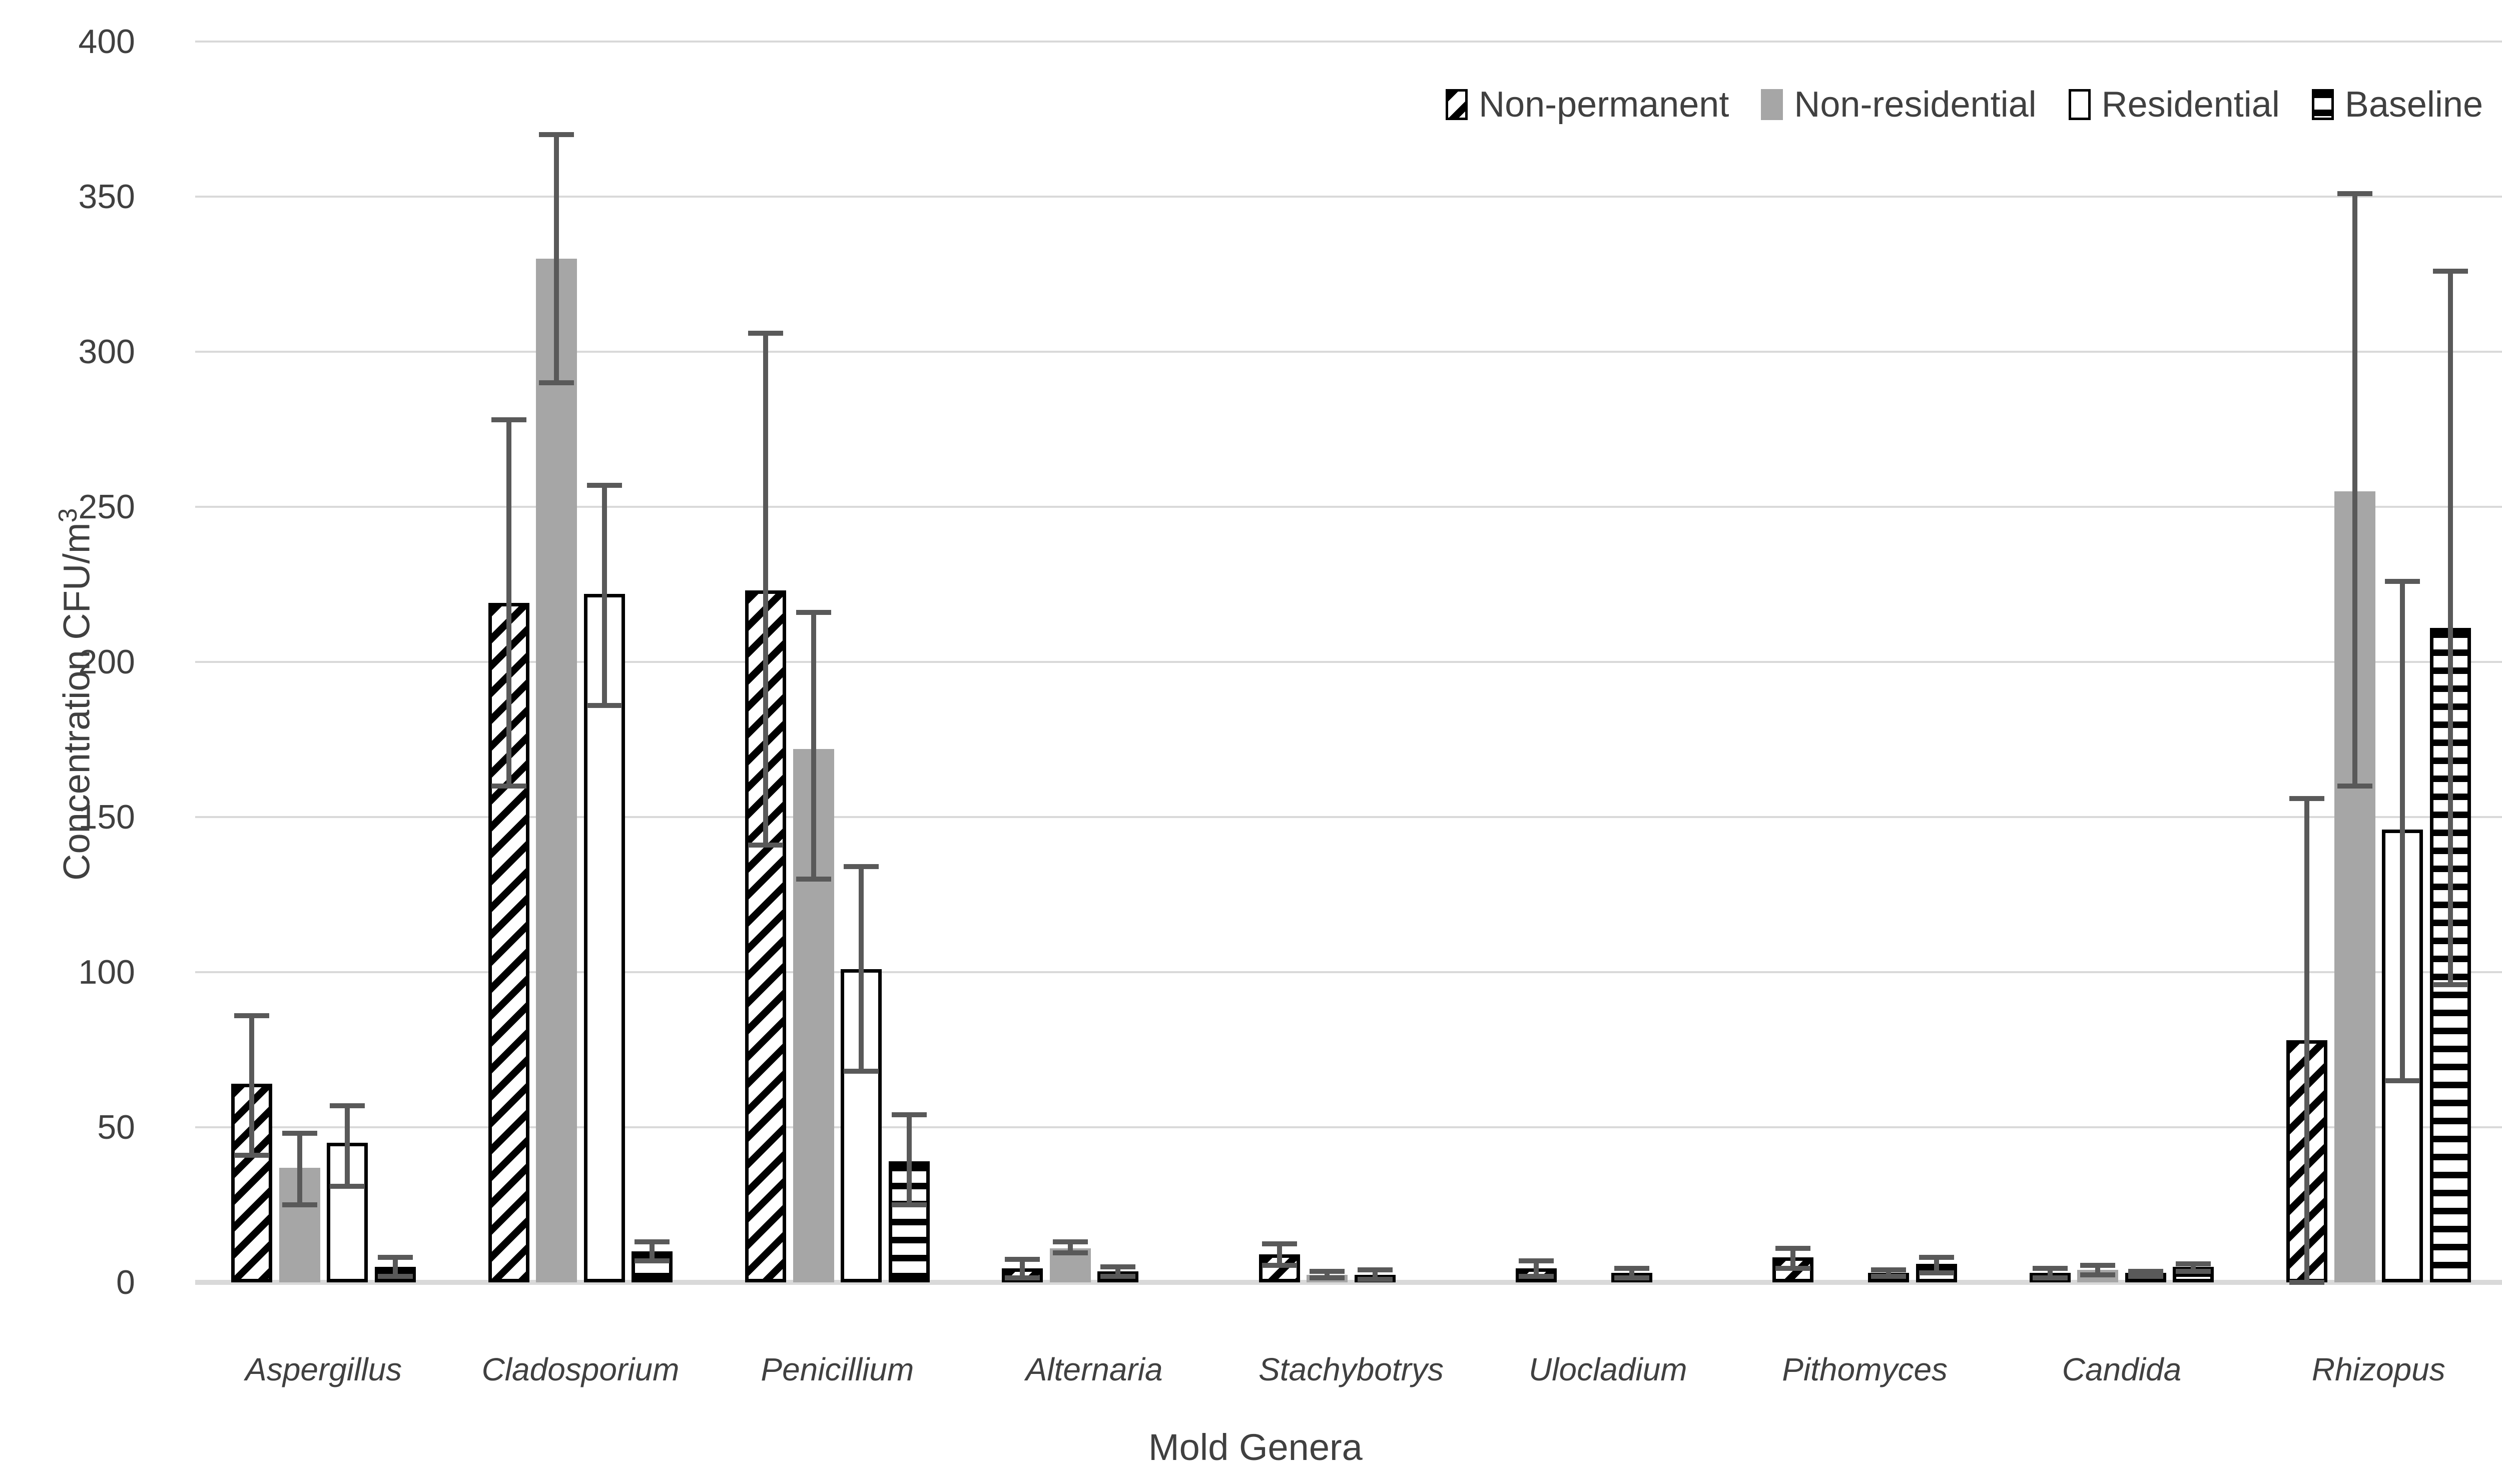 Image resolution: width=2502 pixels, height=1484 pixels. I want to click on legend-swatch-diagonal-hatch-icon, so click(1457, 104).